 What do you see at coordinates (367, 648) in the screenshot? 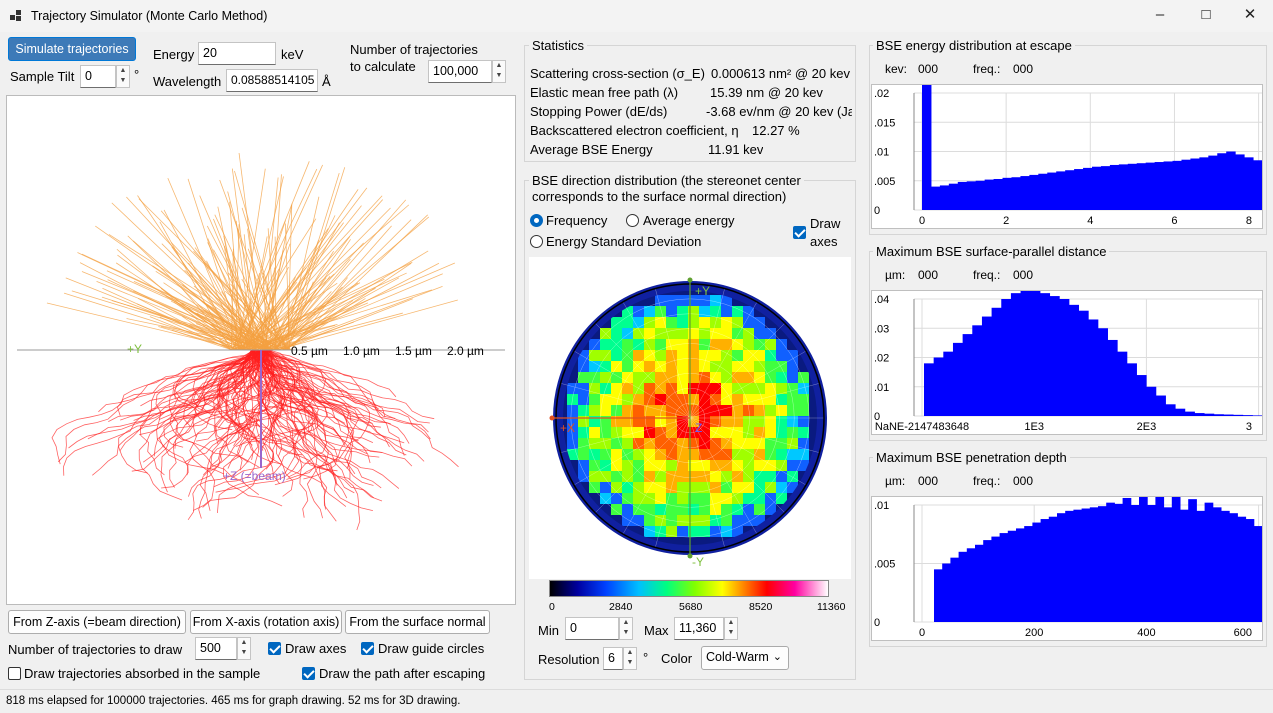
I see `draw-guide-checkbox` at bounding box center [367, 648].